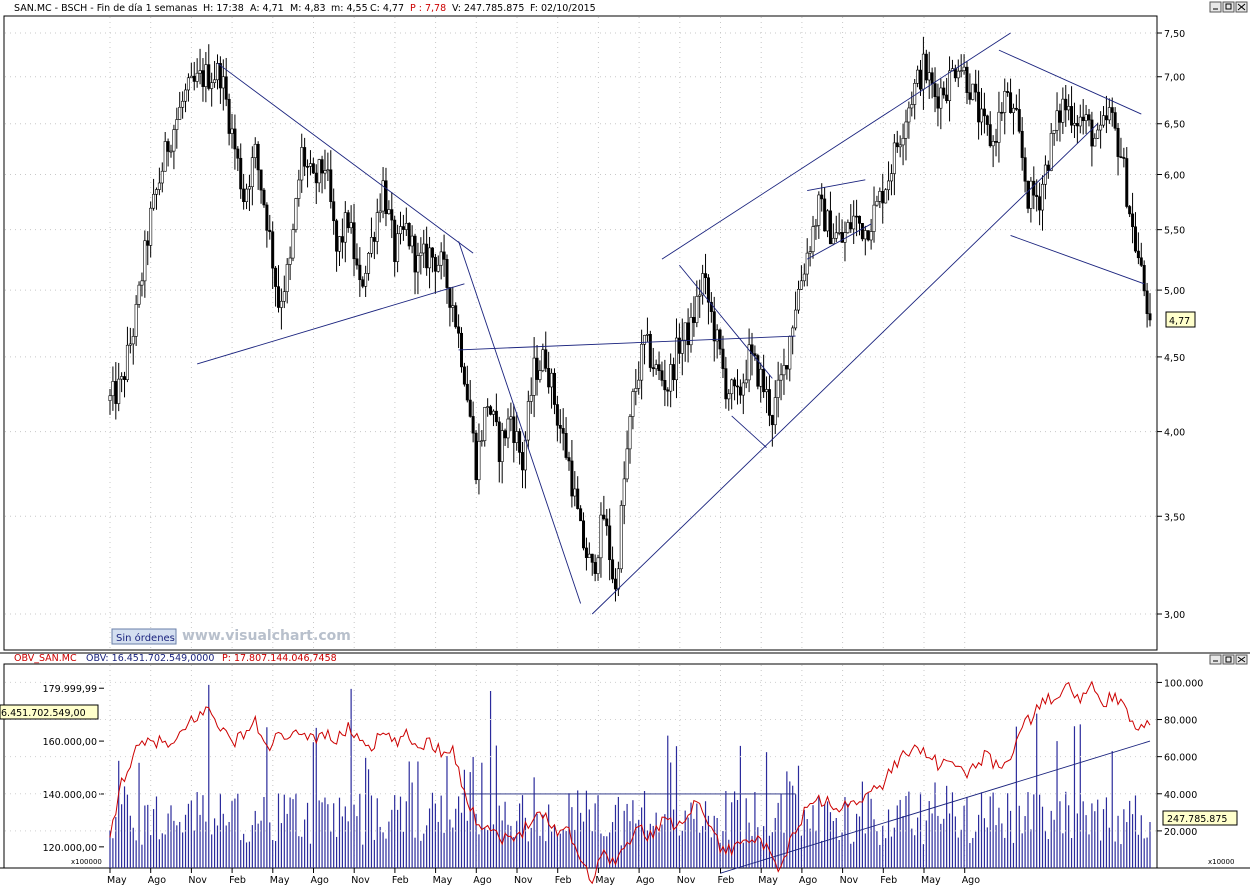 The image size is (1250, 886). What do you see at coordinates (1180, 721) in the screenshot?
I see `obv-right-tick-label: 80.000` at bounding box center [1180, 721].